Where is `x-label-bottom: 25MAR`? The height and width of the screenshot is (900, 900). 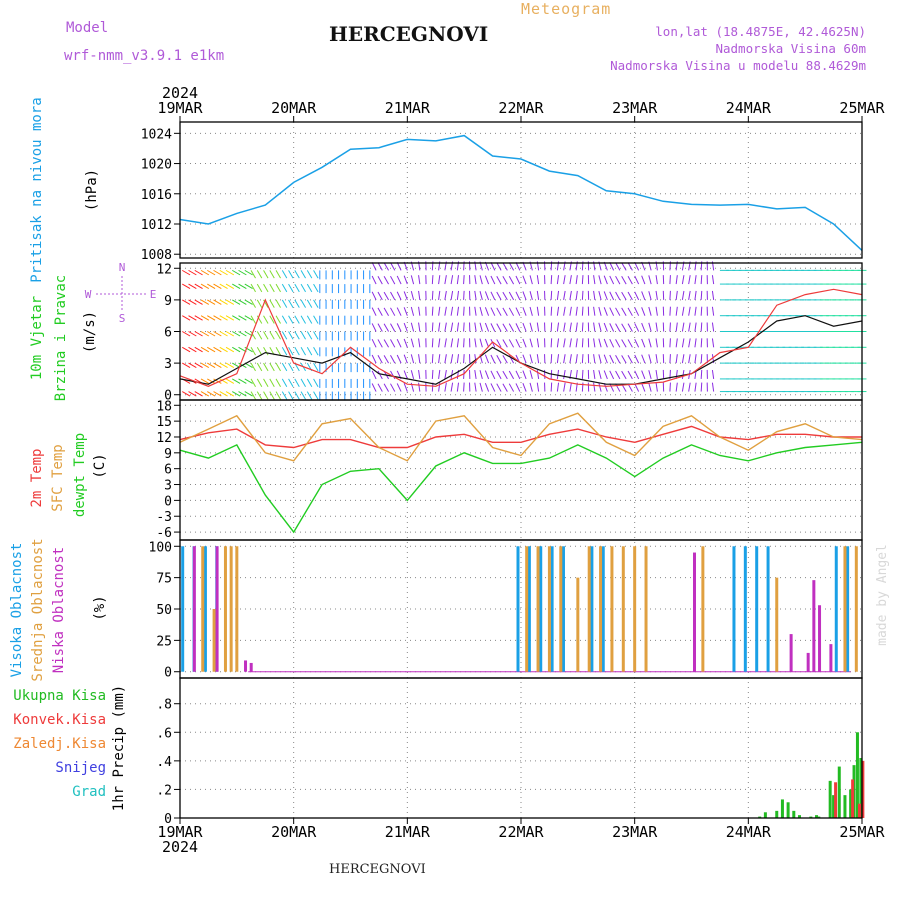 x-label-bottom: 25MAR is located at coordinates (862, 832).